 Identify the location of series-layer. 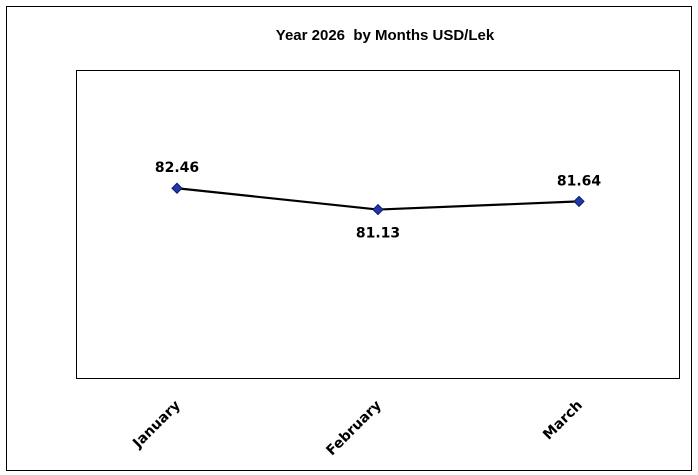
(378, 199).